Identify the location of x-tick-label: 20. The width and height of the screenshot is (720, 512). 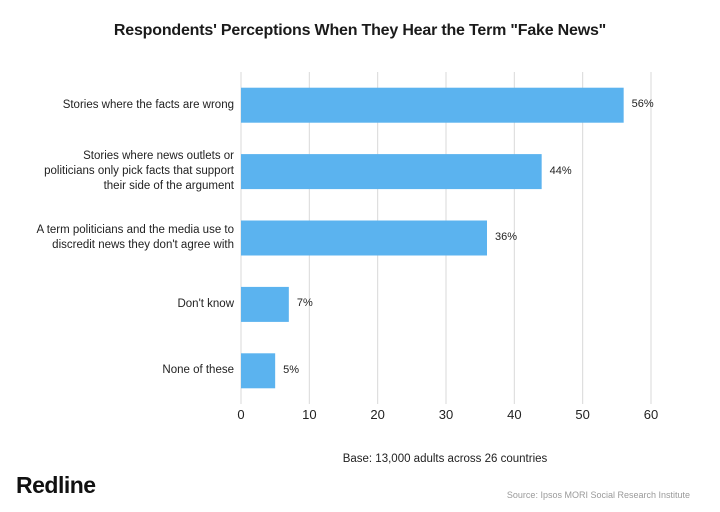
(377, 414).